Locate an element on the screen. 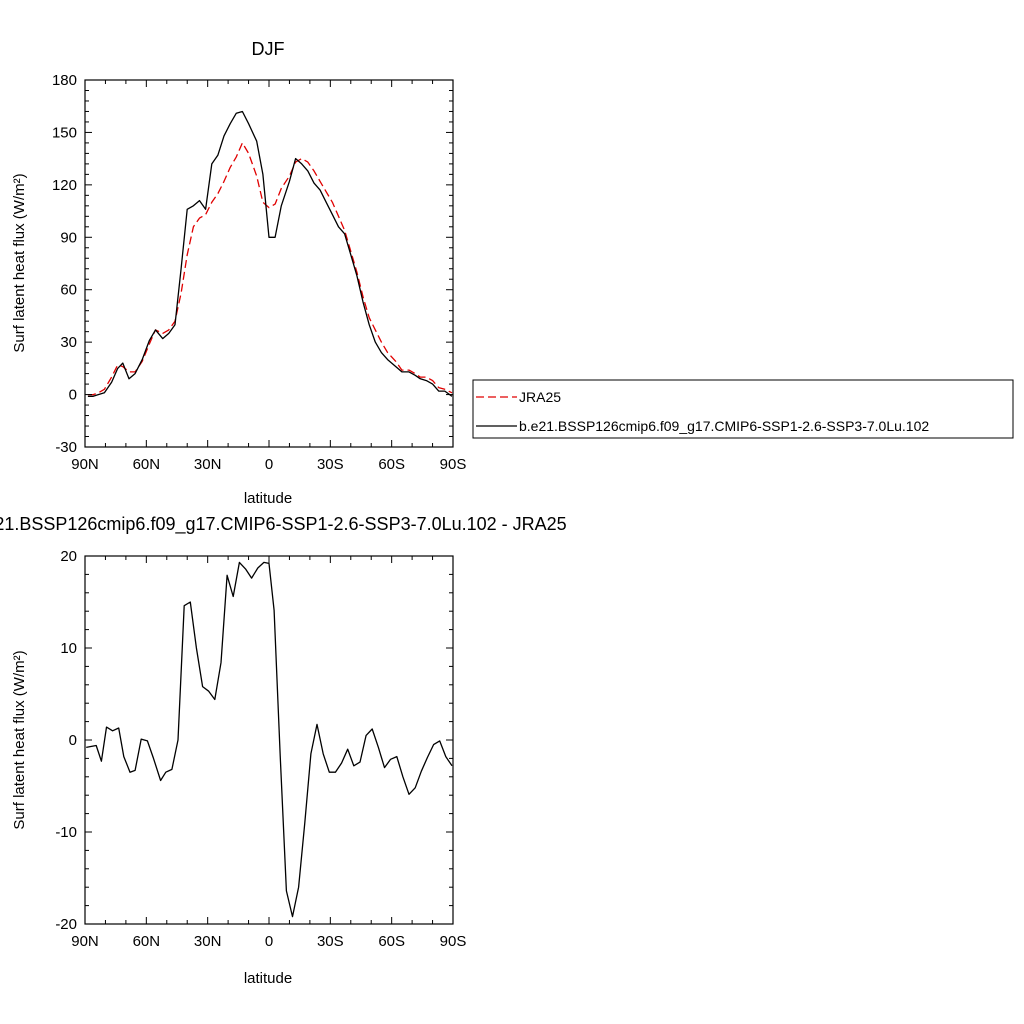  legend-box is located at coordinates (743, 409).